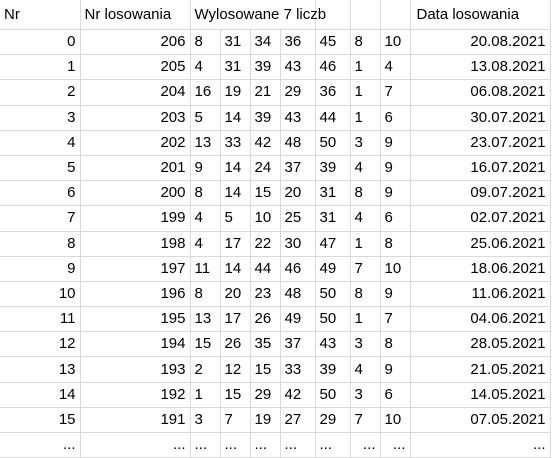  What do you see at coordinates (298, 420) in the screenshot?
I see `cell-number: 27` at bounding box center [298, 420].